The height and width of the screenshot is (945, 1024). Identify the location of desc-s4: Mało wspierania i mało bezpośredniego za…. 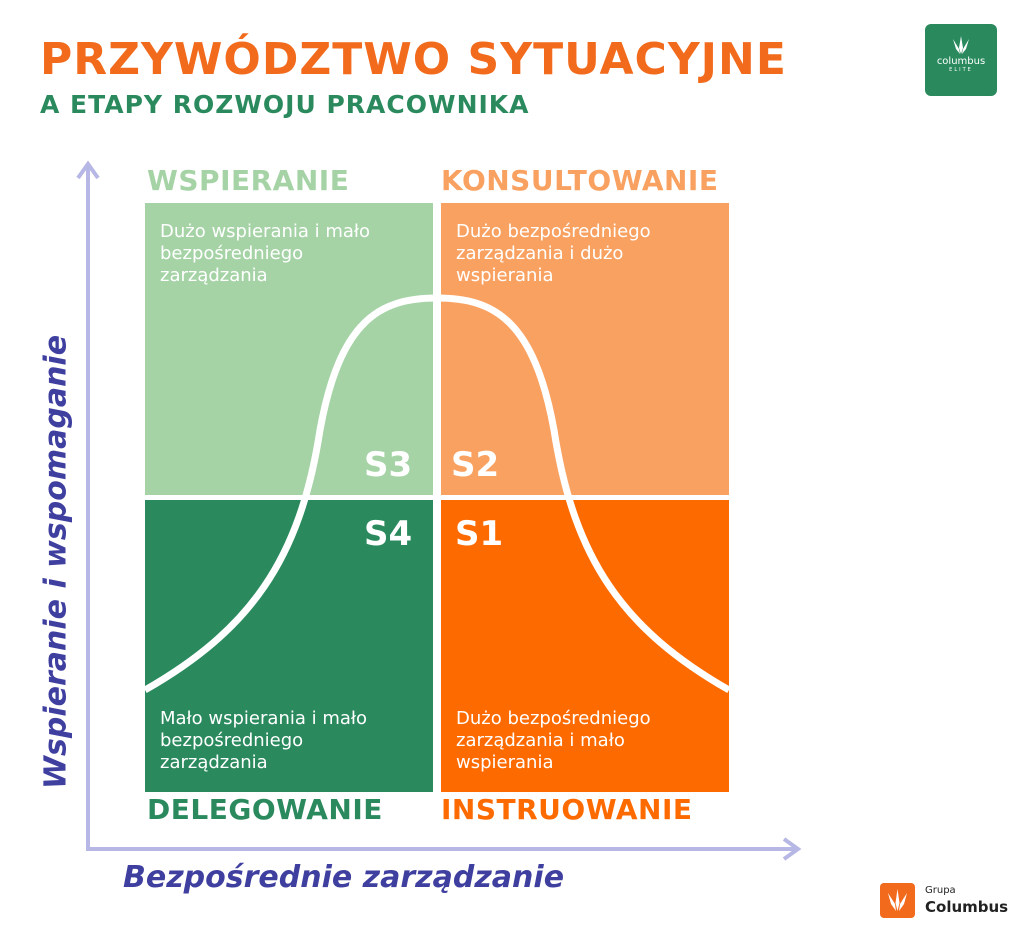
(264, 740).